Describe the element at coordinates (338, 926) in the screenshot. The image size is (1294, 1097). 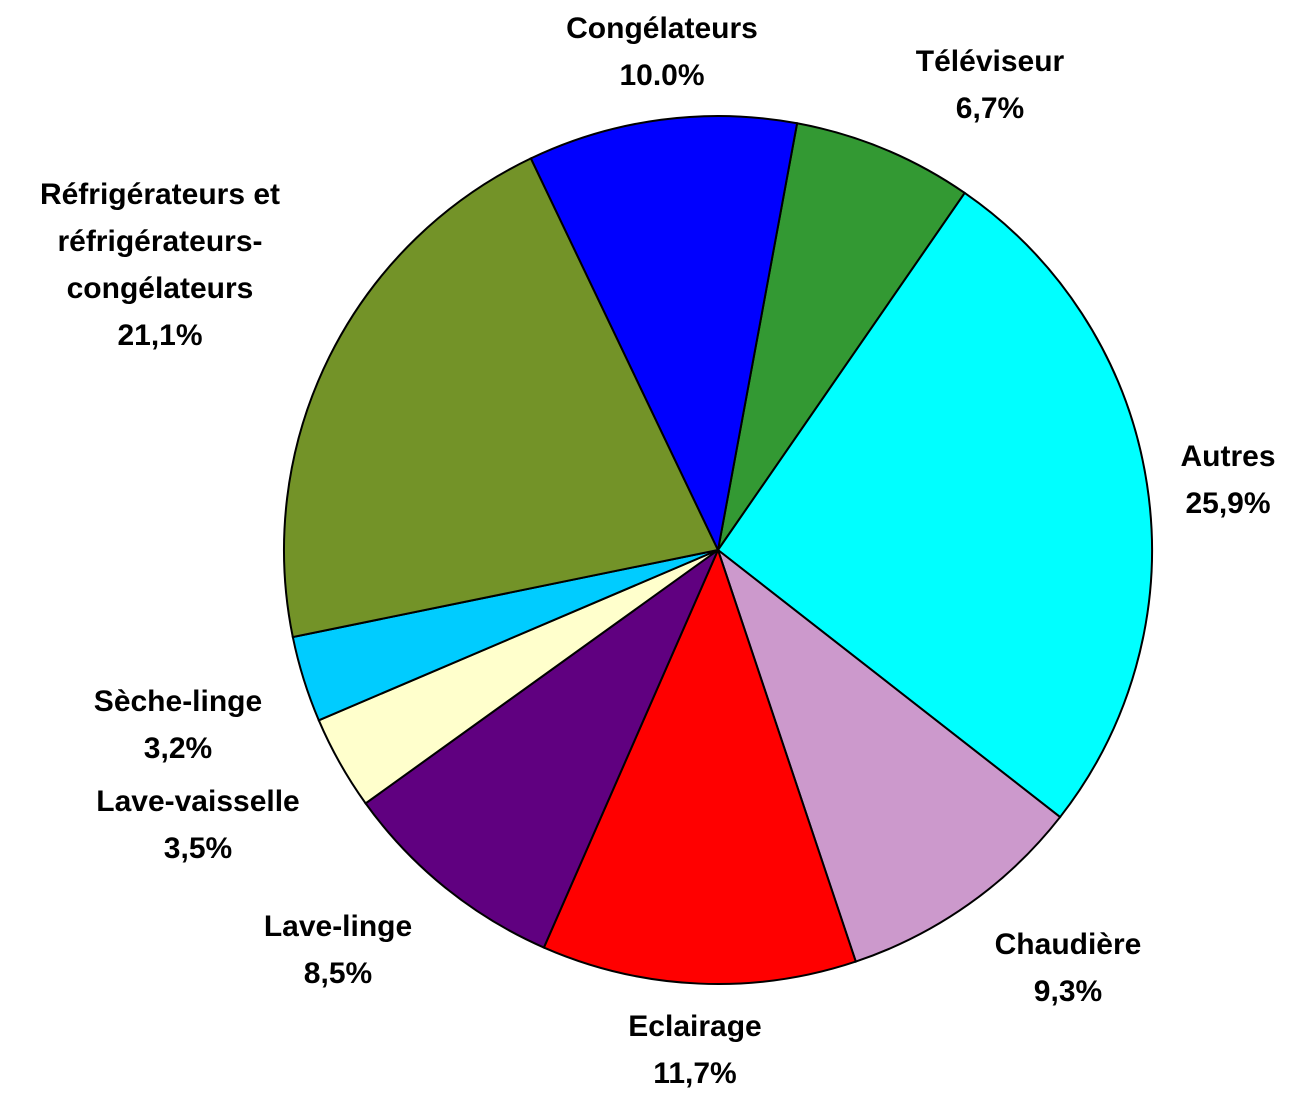
I see `slice-name: Lave-linge` at that location.